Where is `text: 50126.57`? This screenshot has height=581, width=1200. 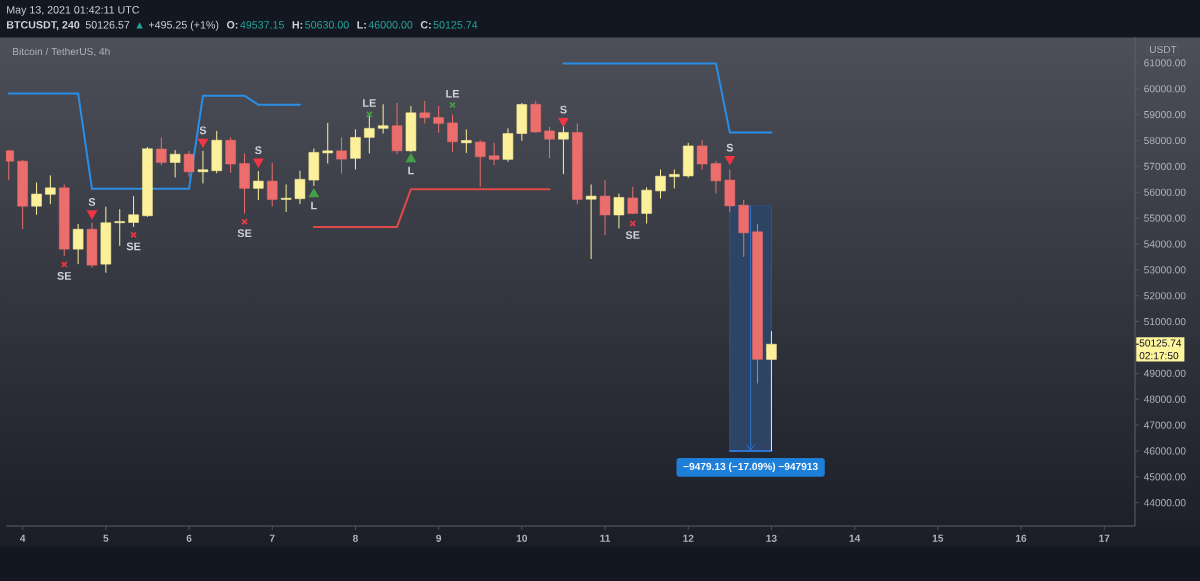
text: 50126.57 is located at coordinates (107, 25).